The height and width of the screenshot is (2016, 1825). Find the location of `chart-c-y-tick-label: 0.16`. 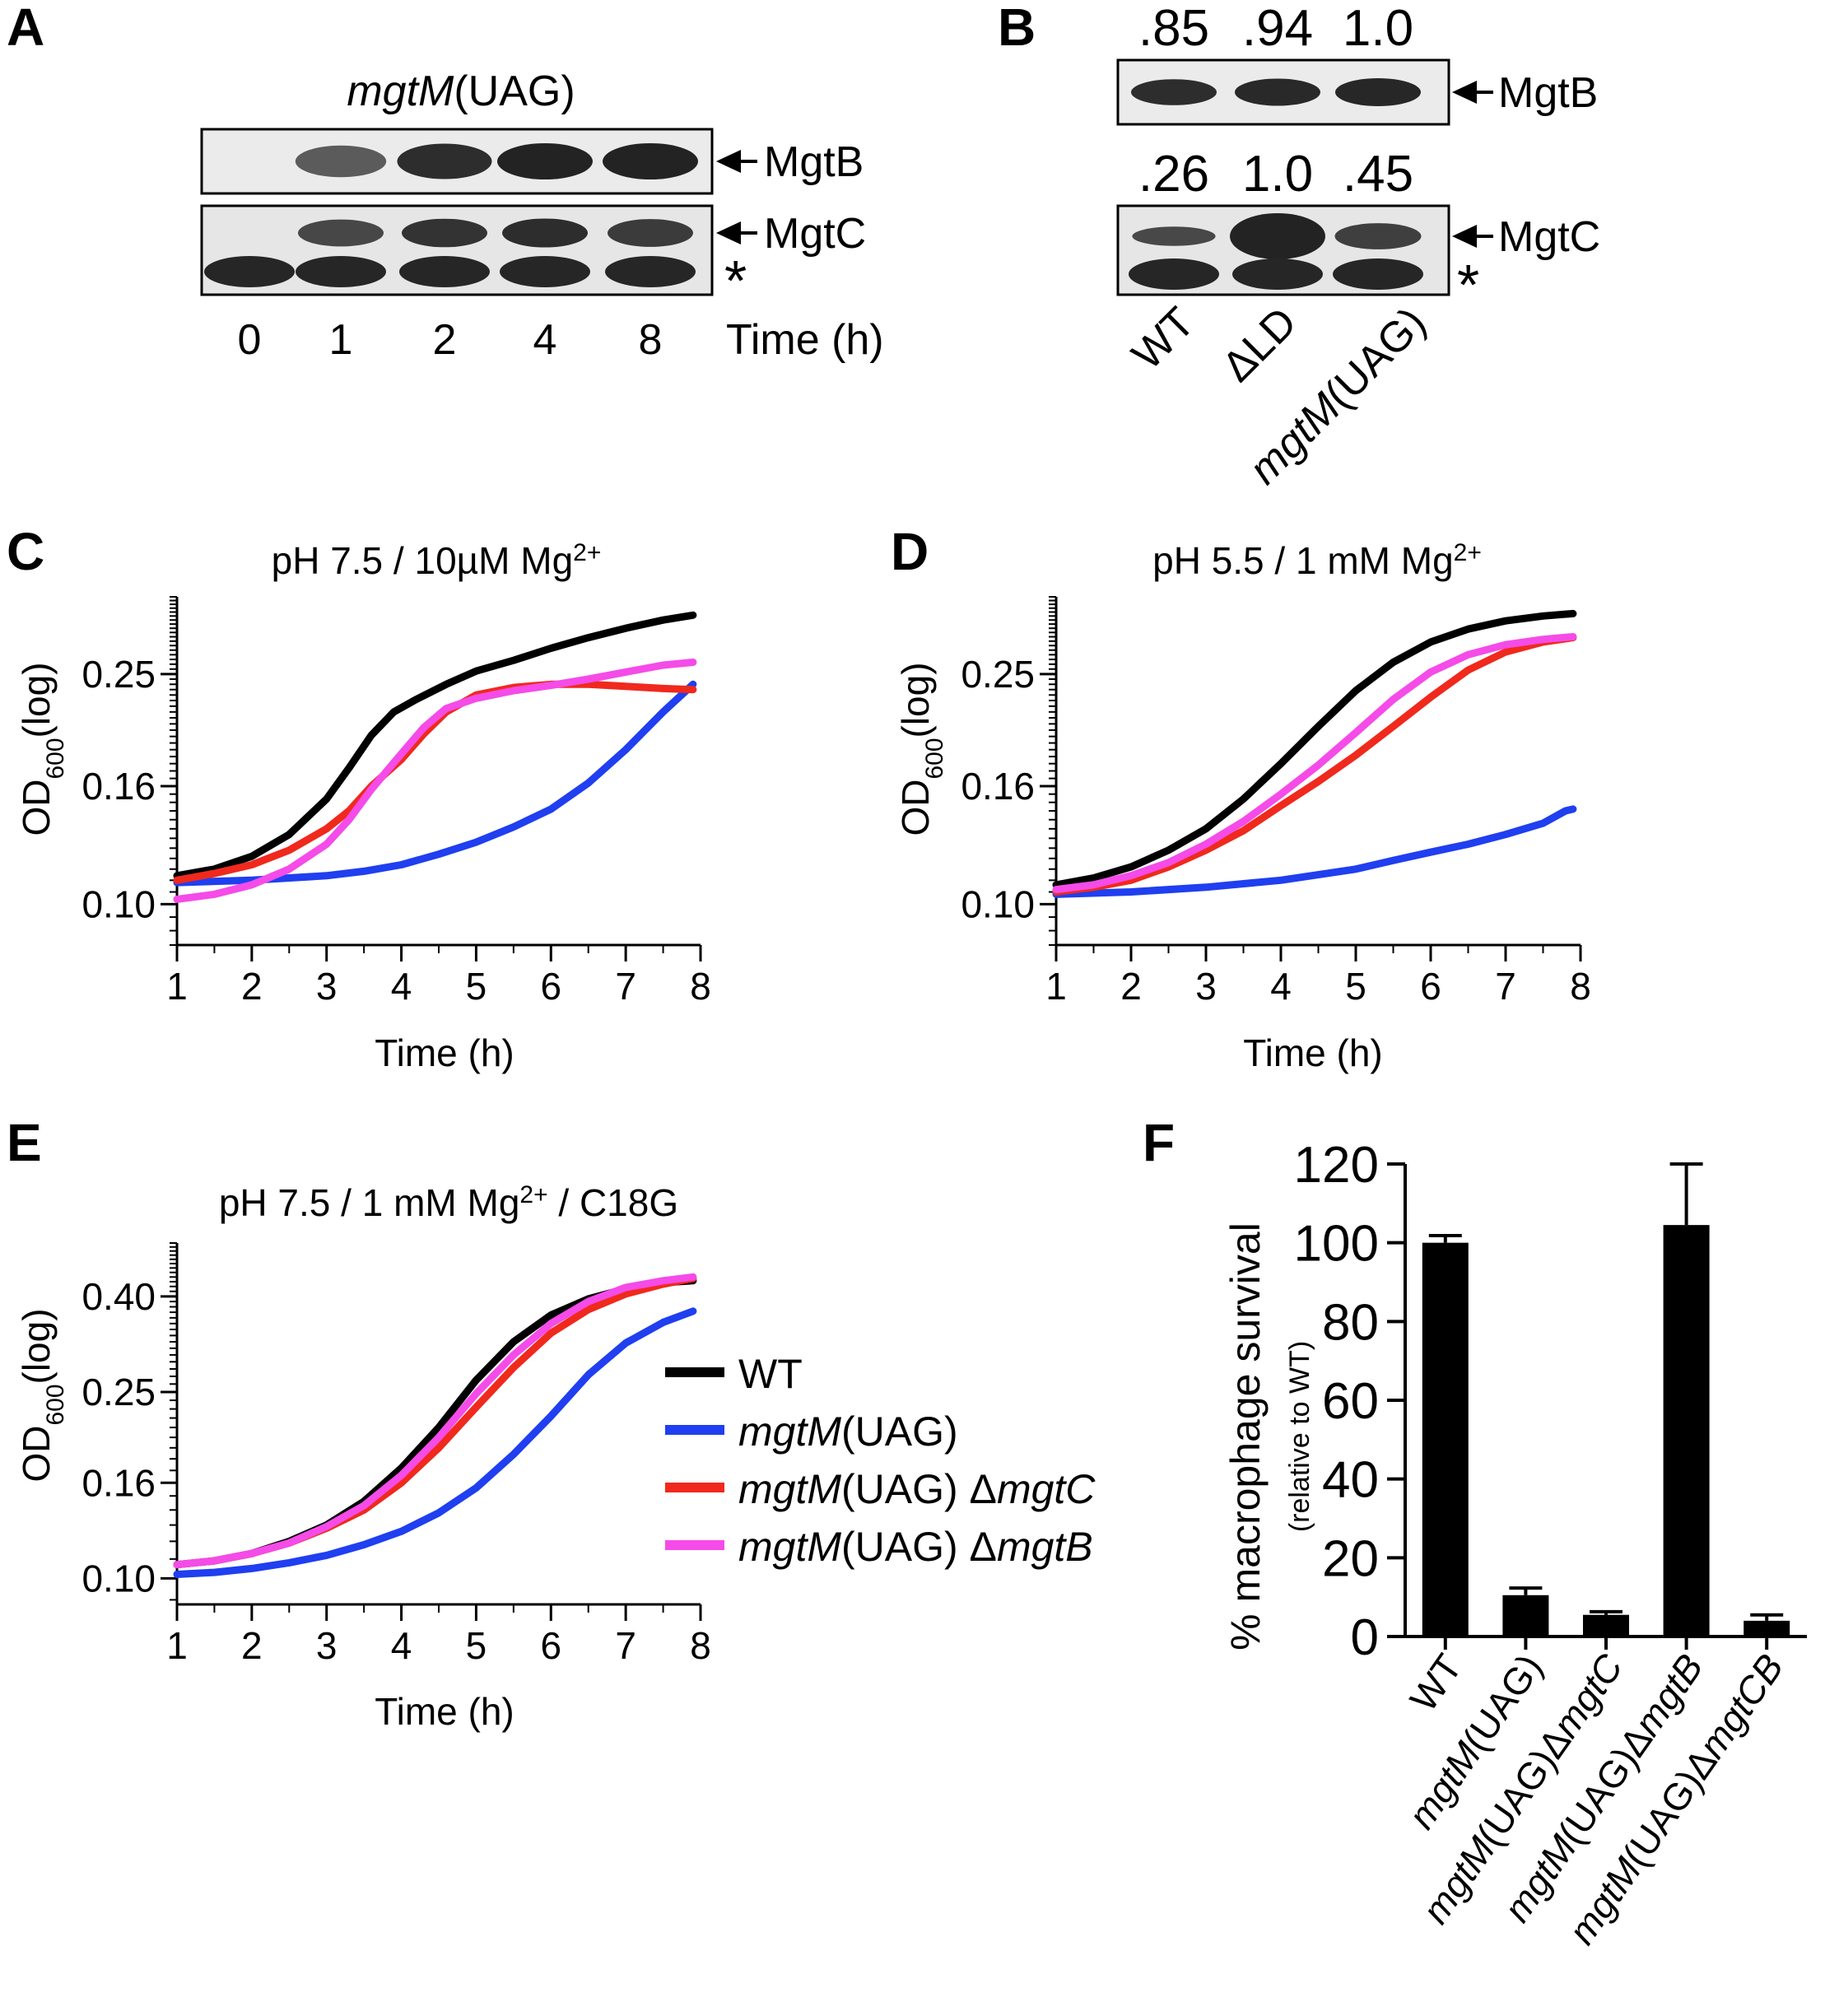

chart-c-y-tick-label: 0.16 is located at coordinates (118, 786).